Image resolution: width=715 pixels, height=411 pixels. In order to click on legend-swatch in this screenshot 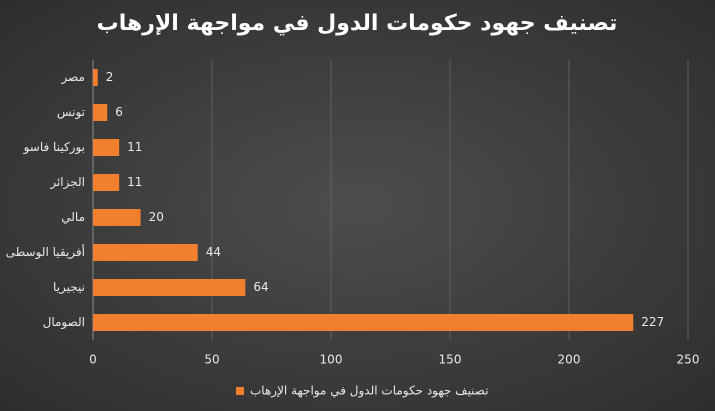, I will do `click(240, 391)`.